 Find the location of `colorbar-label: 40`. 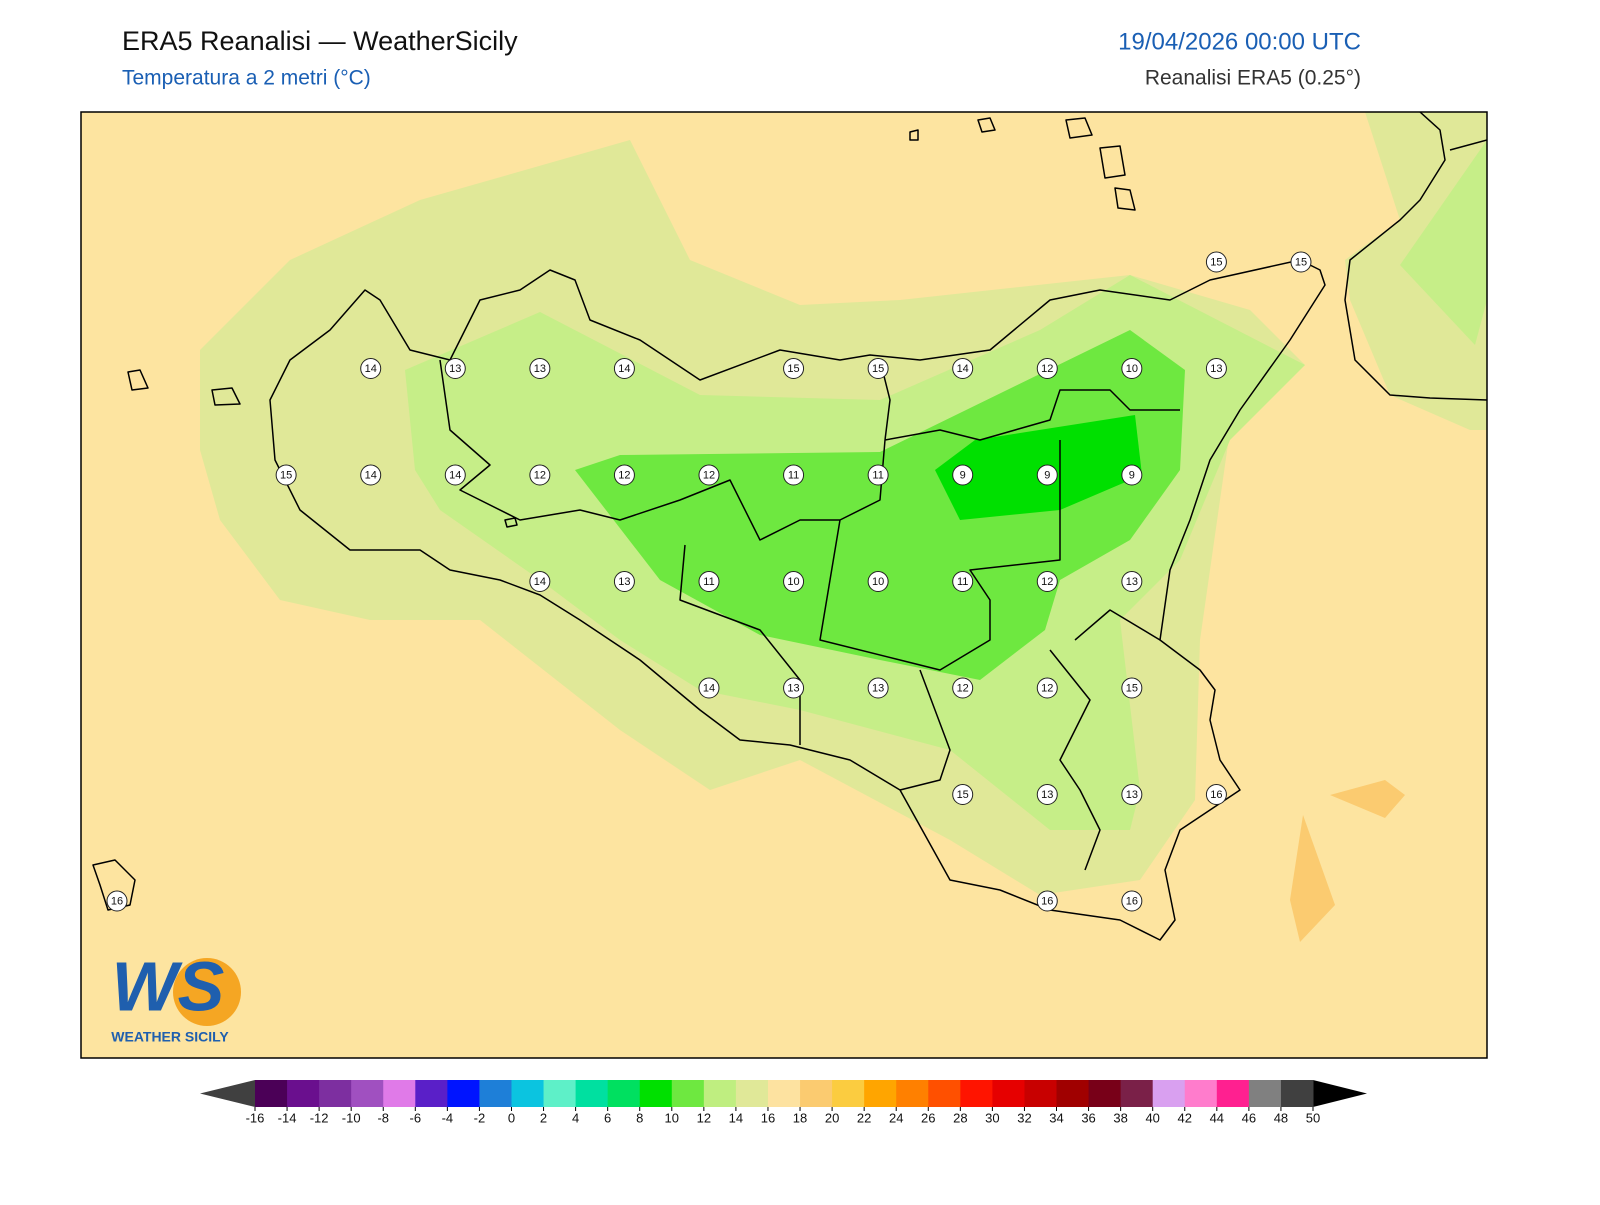

colorbar-label: 40 is located at coordinates (1152, 1117).